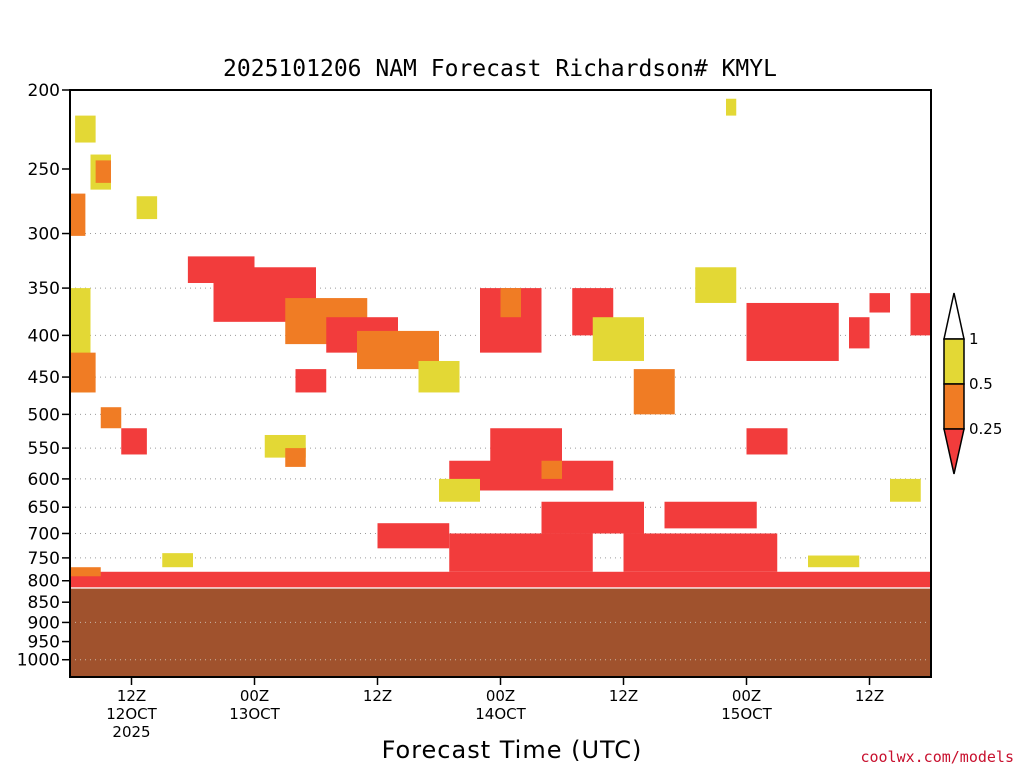 The image size is (1024, 768). Describe the element at coordinates (44, 603) in the screenshot. I see `y-tick-label: 850` at that location.